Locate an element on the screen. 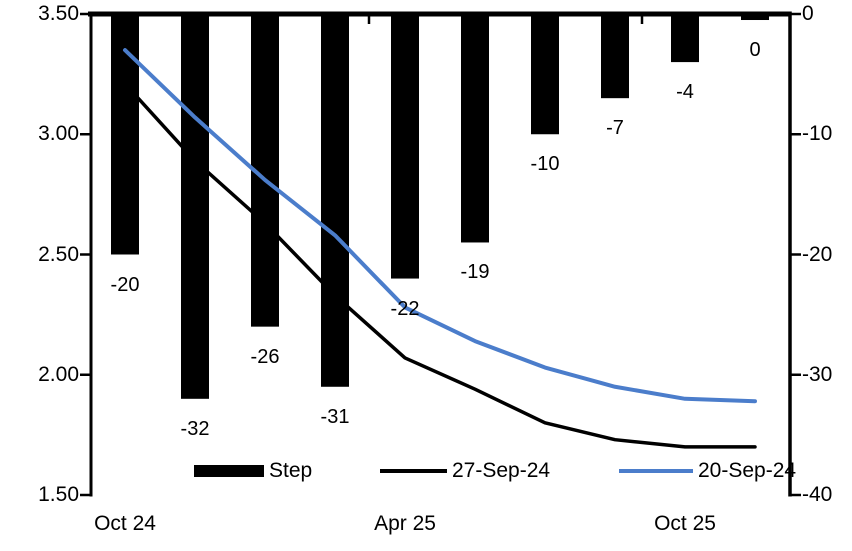 This screenshot has height=551, width=852. legend-item-27-sep-24: 27-Sep-24 is located at coordinates (465, 471).